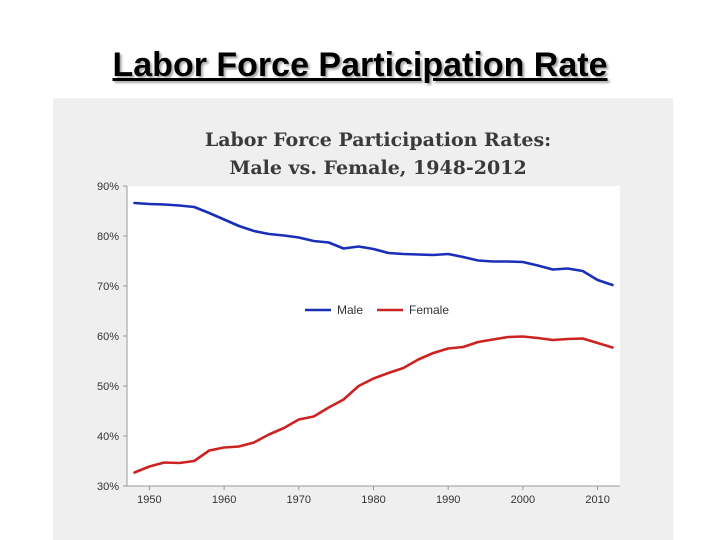 The image size is (720, 540). Describe the element at coordinates (224, 500) in the screenshot. I see `x-tick-label: 1960` at that location.